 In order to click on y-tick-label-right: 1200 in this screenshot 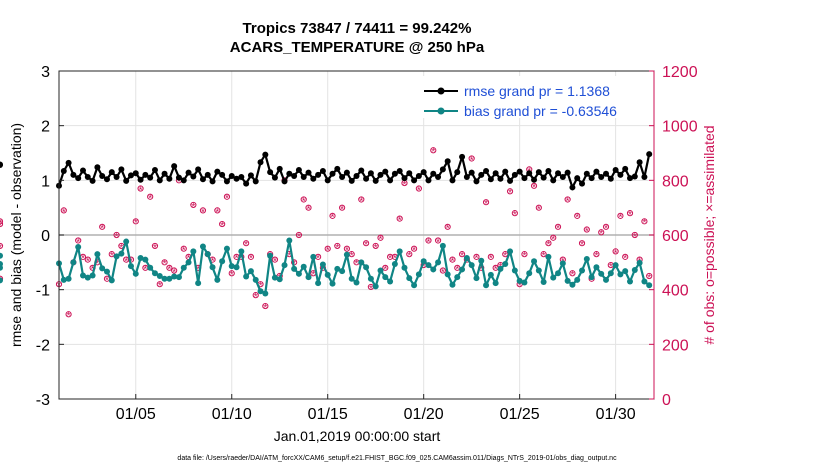, I will do `click(680, 72)`.